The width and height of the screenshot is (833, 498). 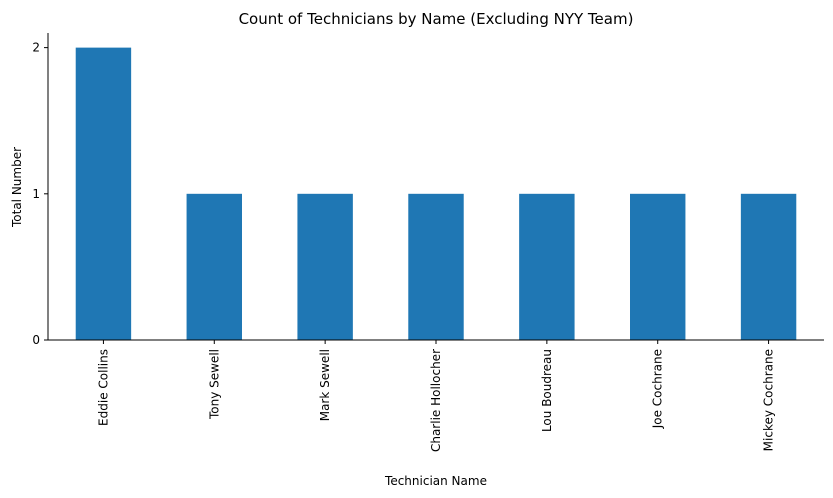 I want to click on x-axis-label: Technician Name, so click(x=435, y=481).